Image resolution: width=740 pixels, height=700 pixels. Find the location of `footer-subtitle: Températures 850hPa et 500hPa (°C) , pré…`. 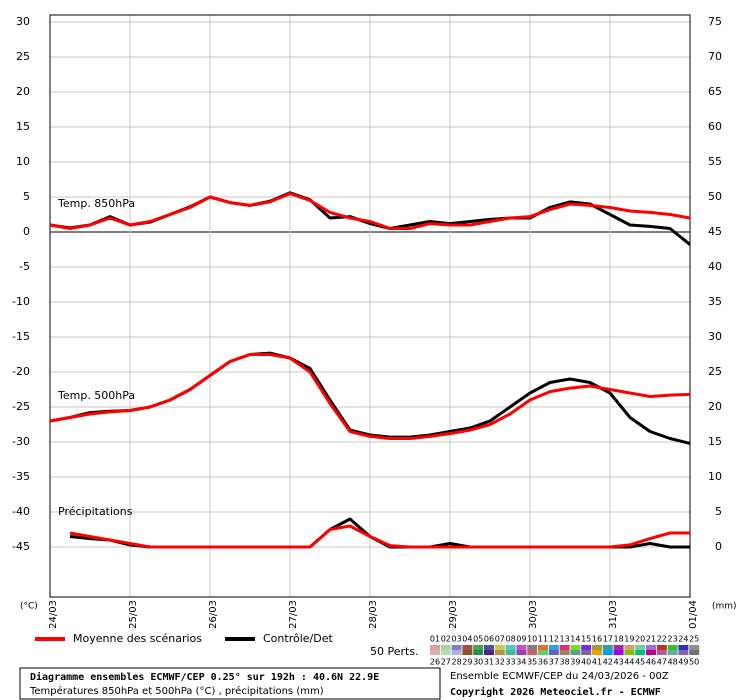

footer-subtitle: Températures 850hPa et 500hPa (°C) , pré… is located at coordinates (176, 691).